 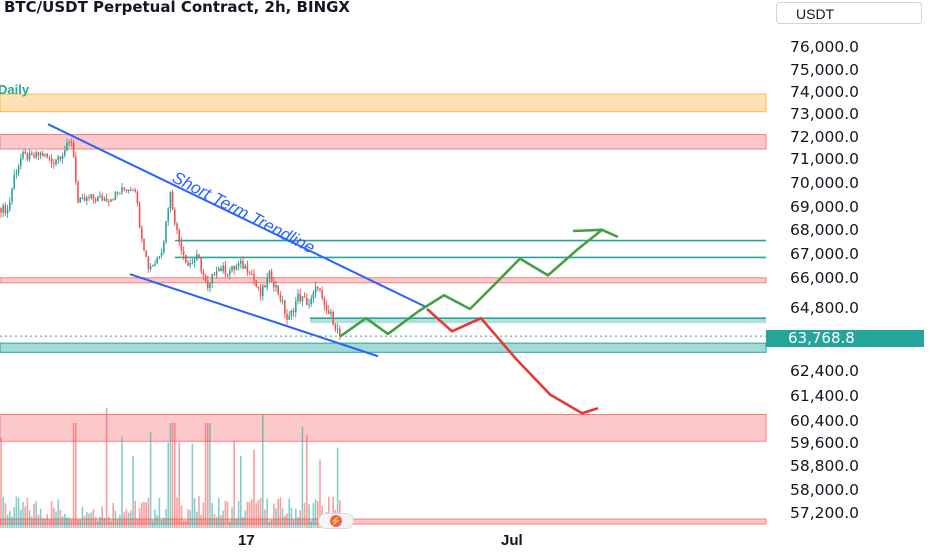 What do you see at coordinates (825, 70) in the screenshot?
I see `price-axis-tick: 75,000.0` at bounding box center [825, 70].